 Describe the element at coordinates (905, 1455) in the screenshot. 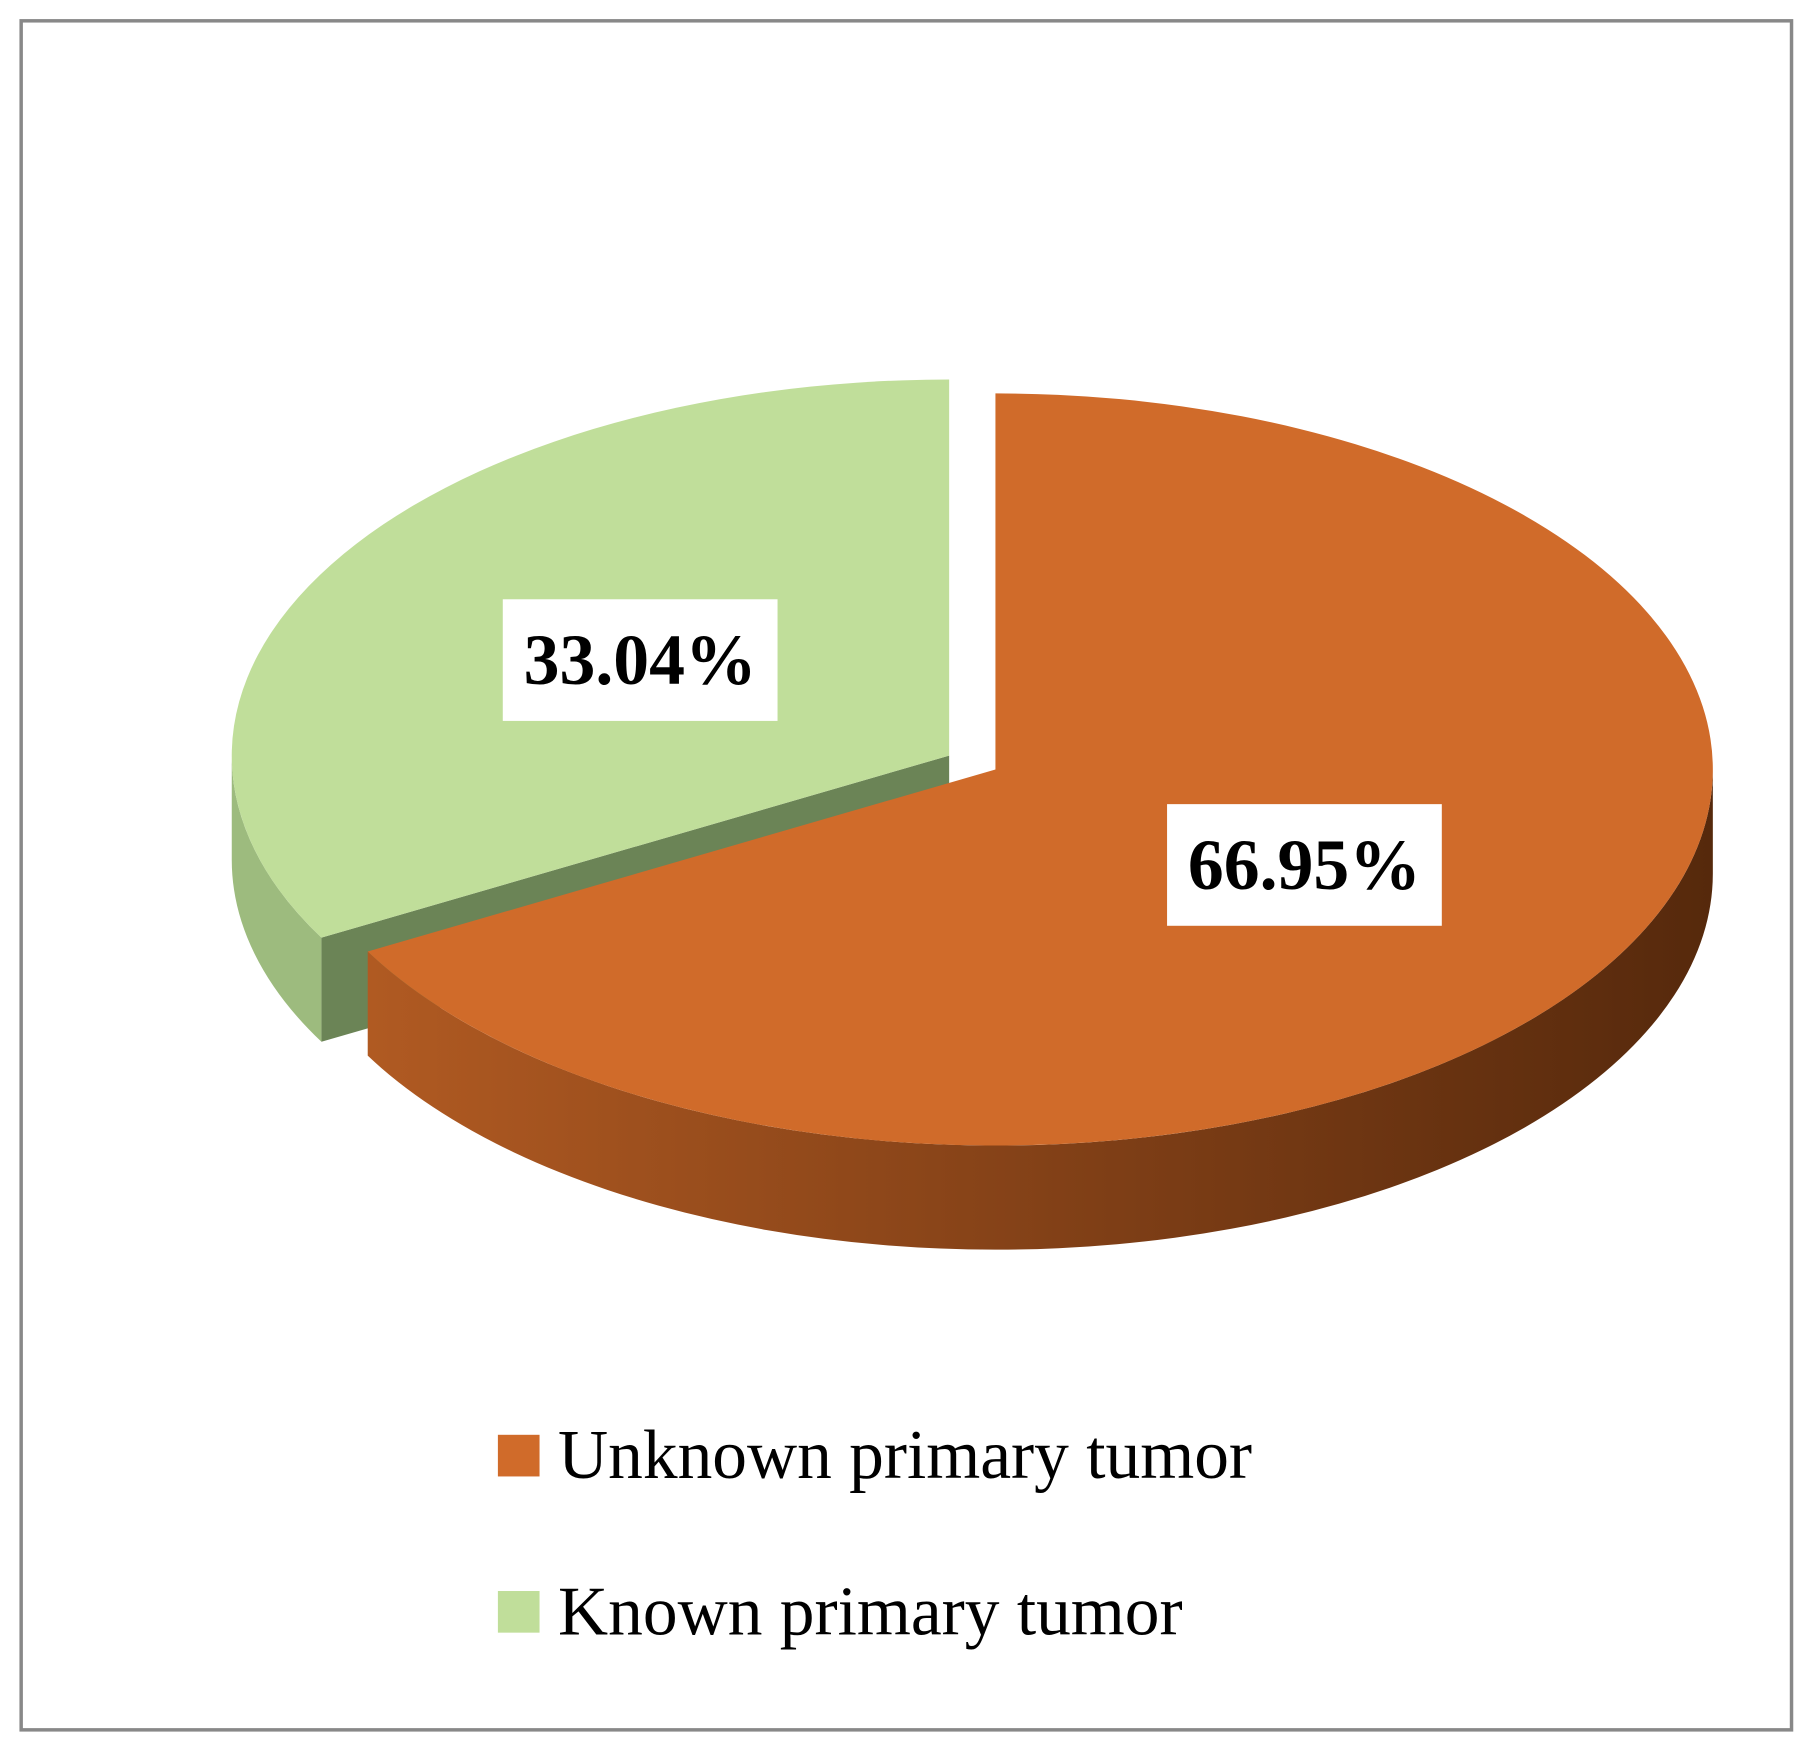

I see `legend-label: Unknown primary tumor` at that location.